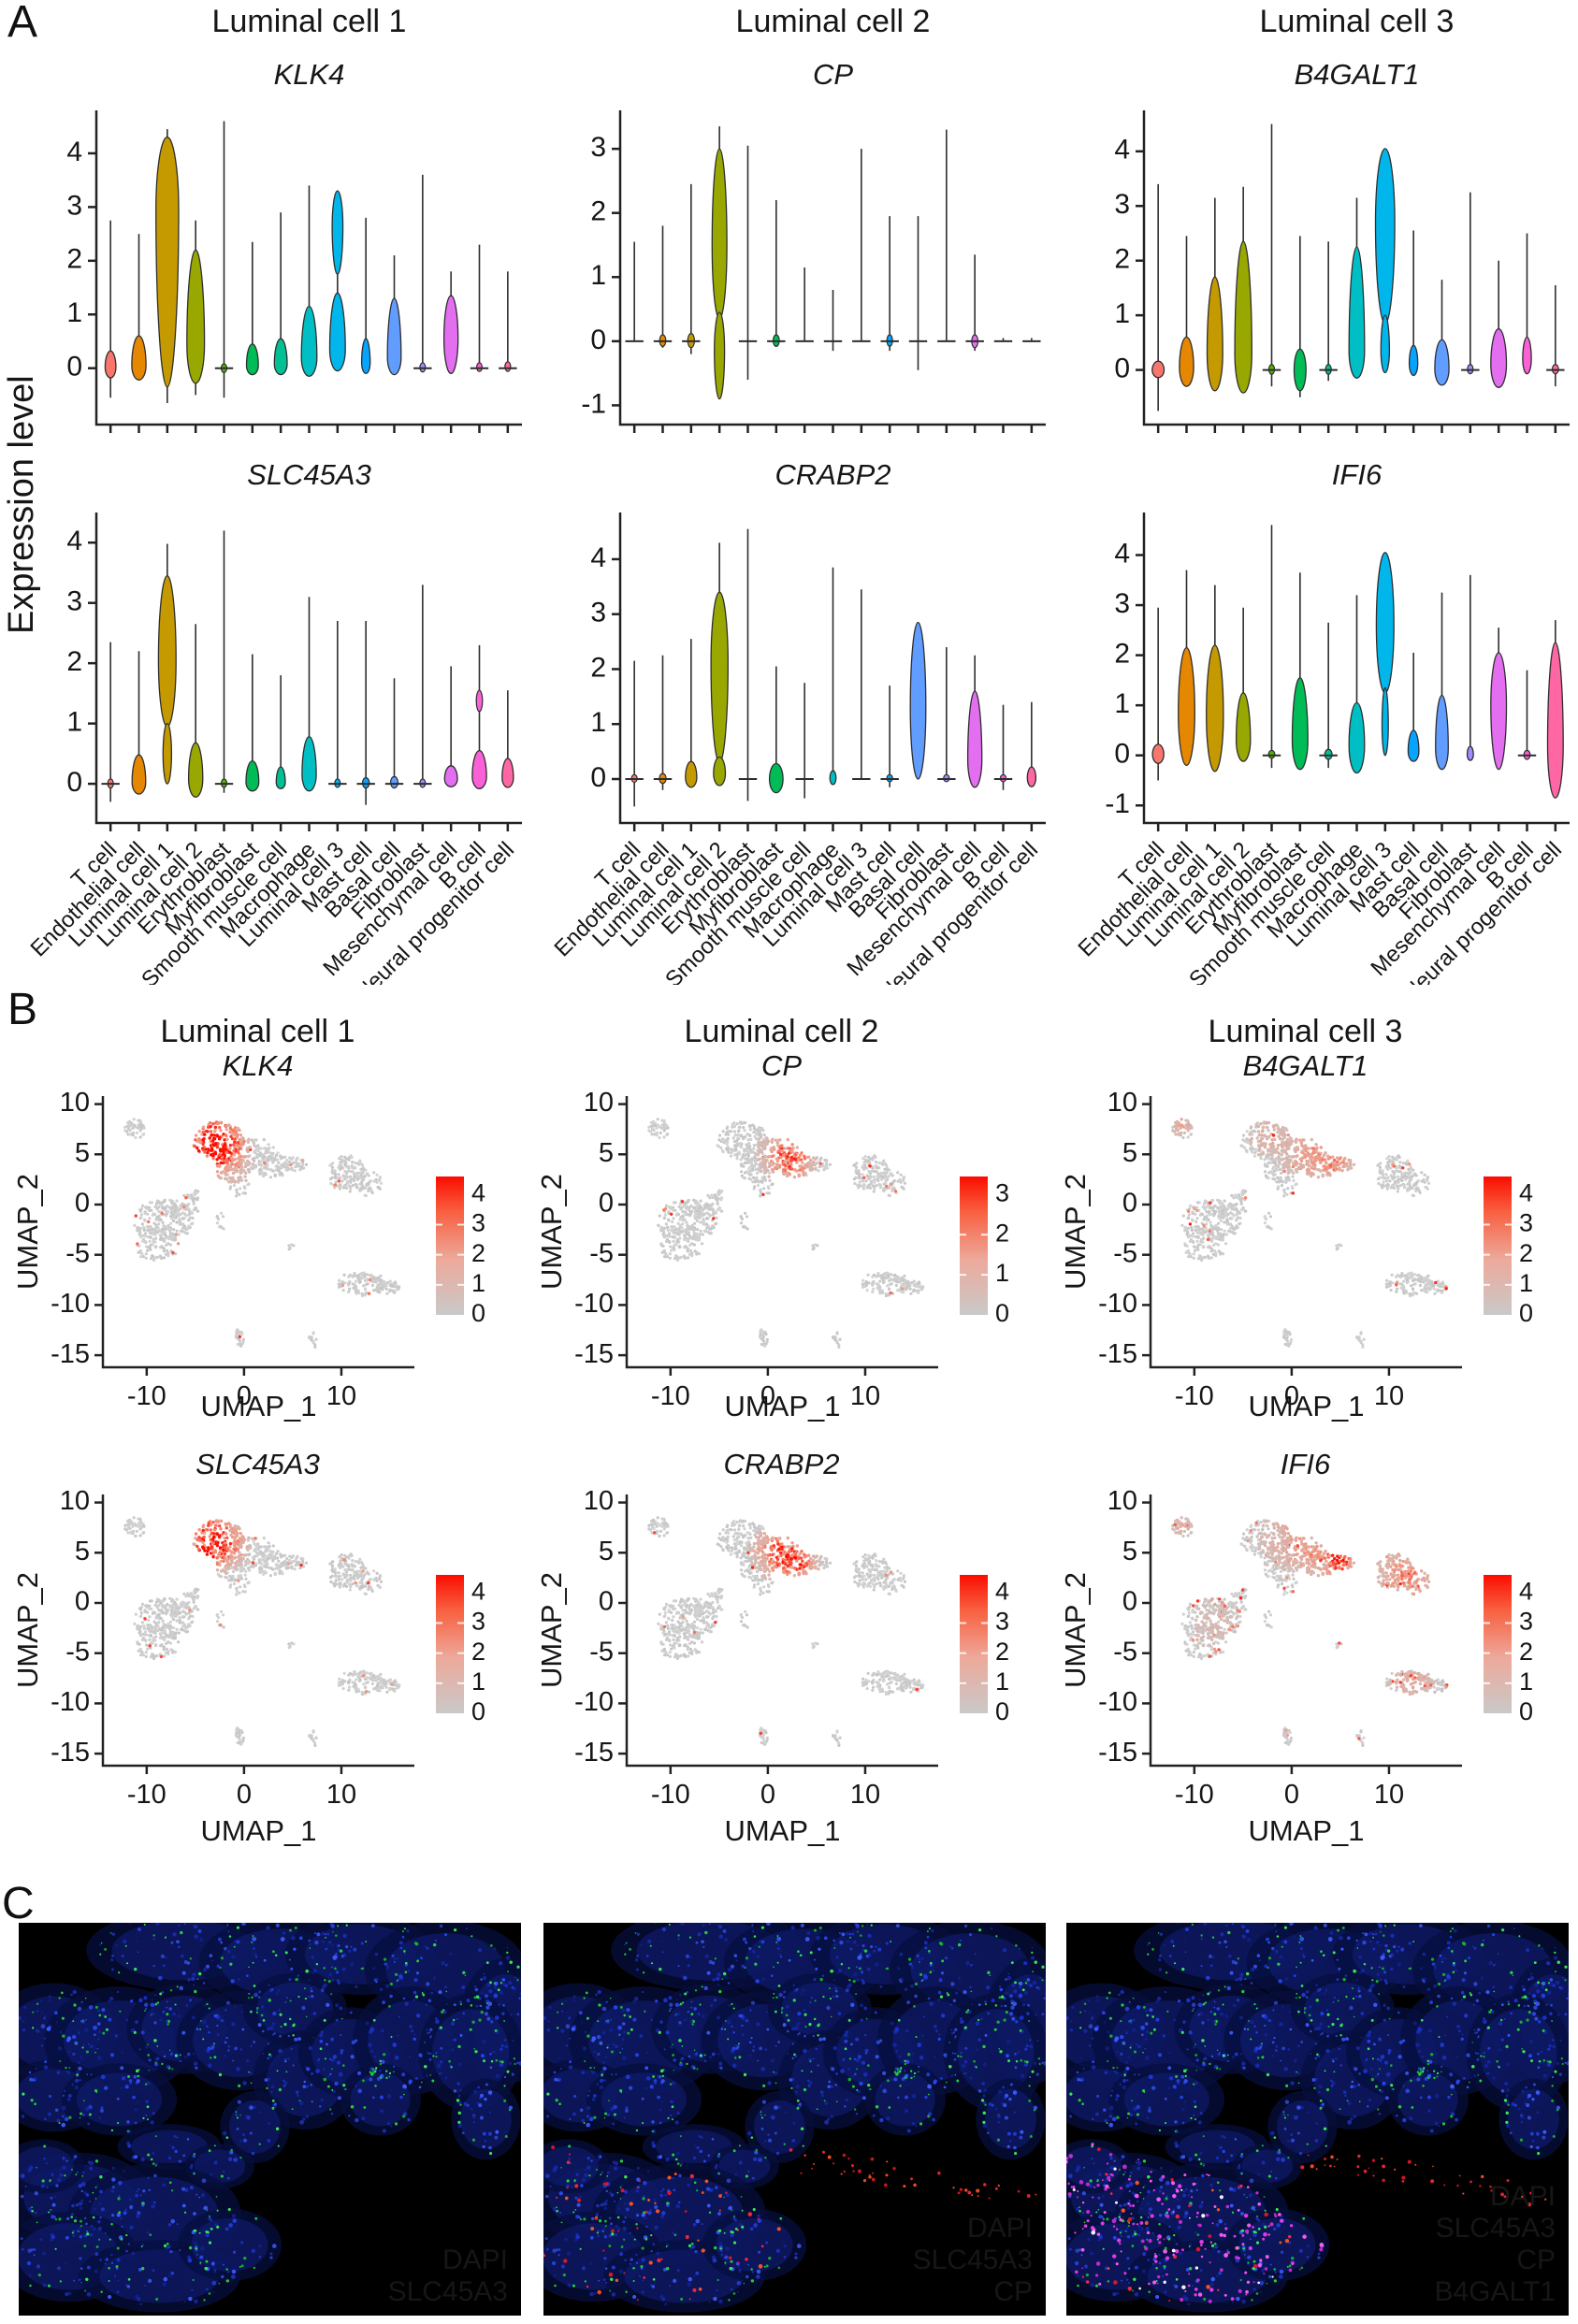 Image resolution: width=1578 pixels, height=2324 pixels. What do you see at coordinates (22, 23) in the screenshot?
I see `panel-a-label: A` at bounding box center [22, 23].